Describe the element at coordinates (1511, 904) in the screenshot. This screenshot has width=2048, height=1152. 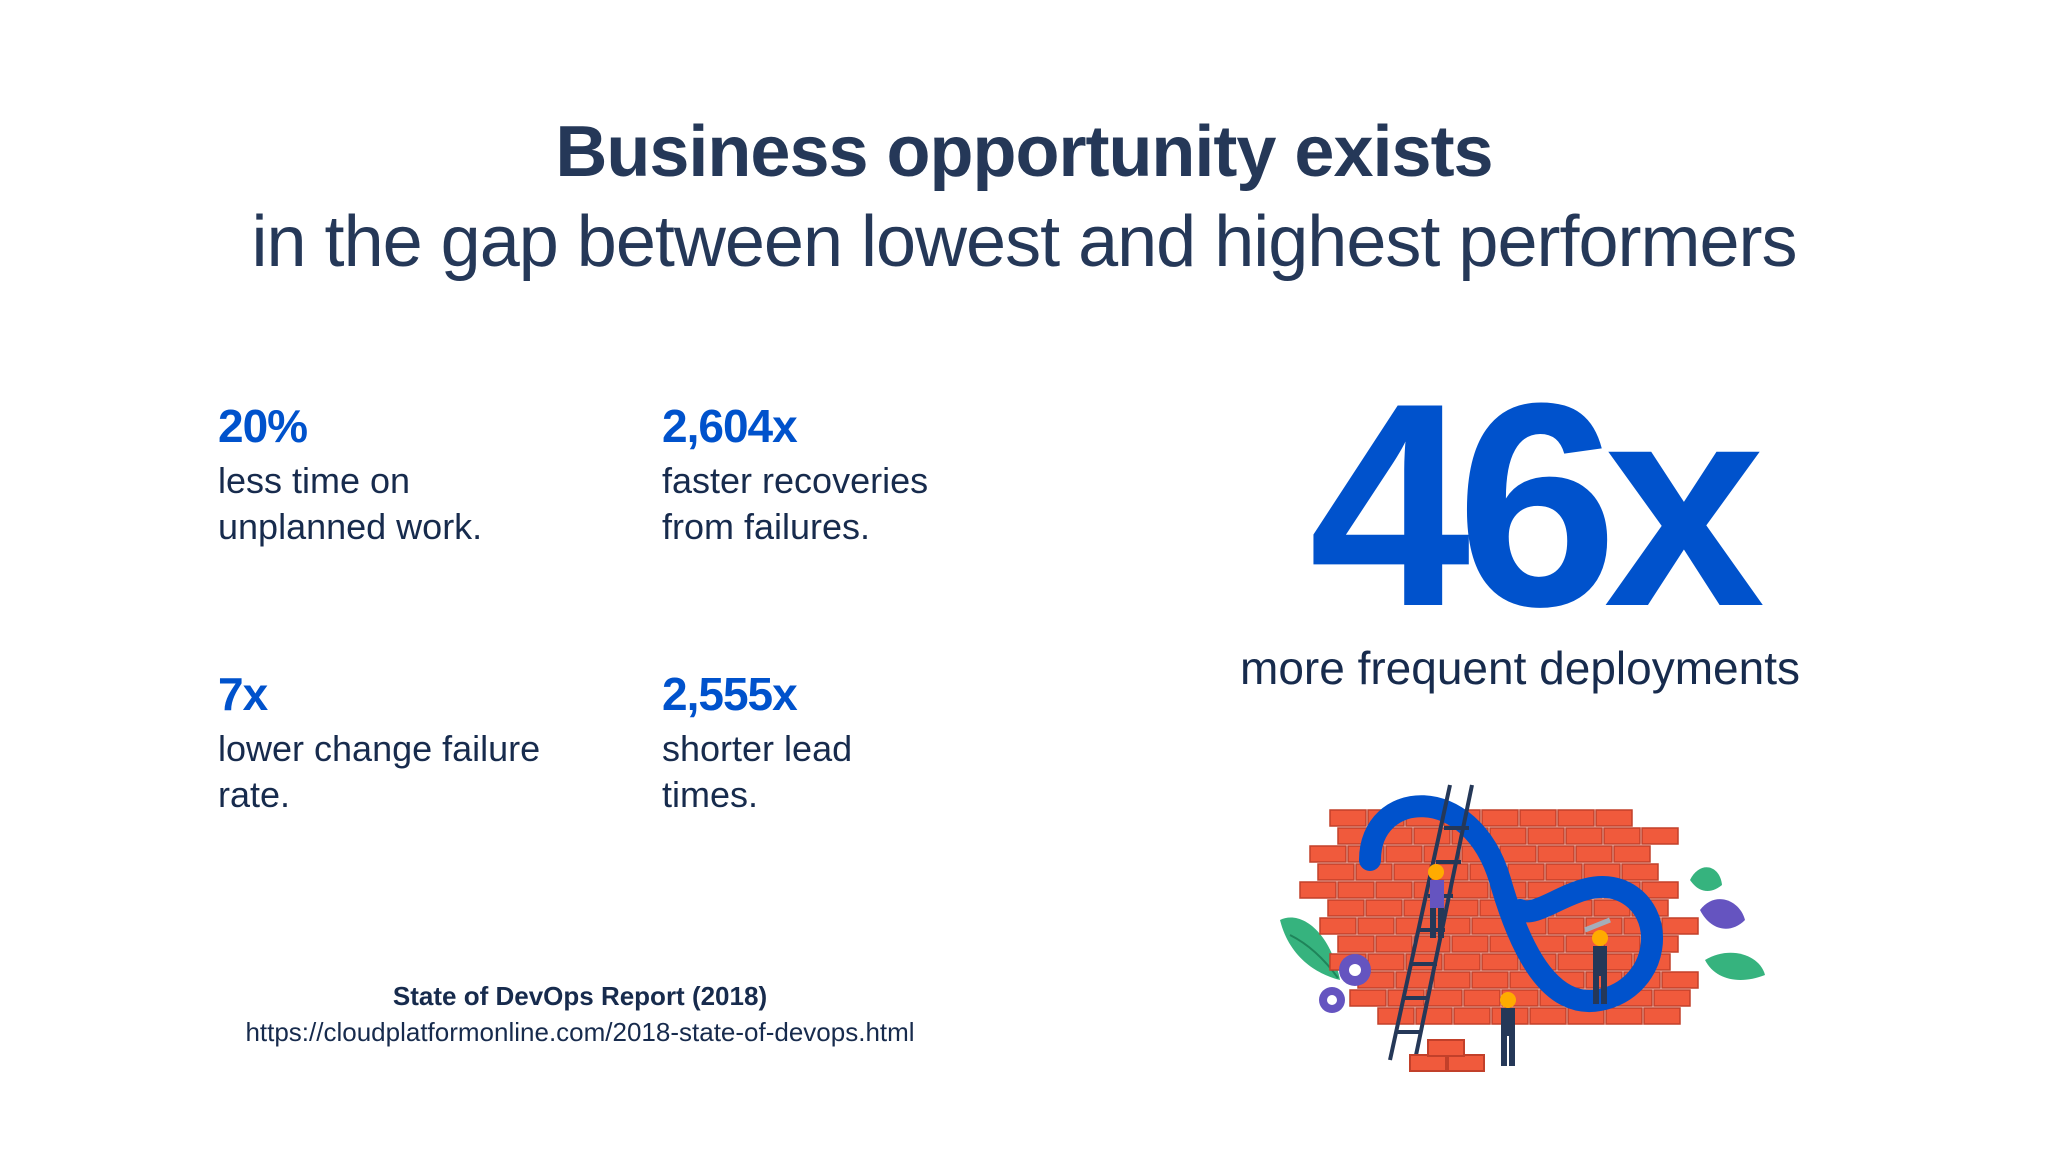
I see `infinity-loop-icon` at that location.